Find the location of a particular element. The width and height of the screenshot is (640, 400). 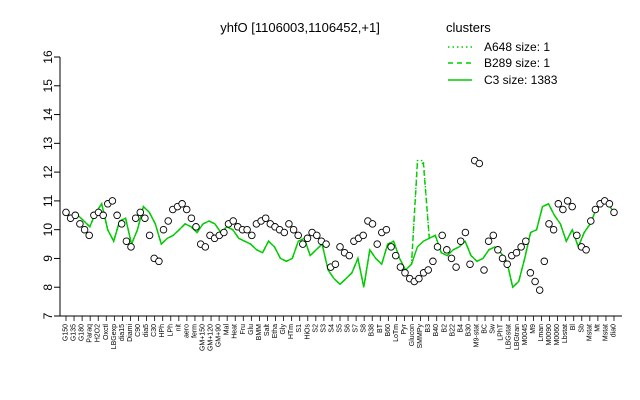

x-tick-label: S2 is located at coordinates (315, 328).